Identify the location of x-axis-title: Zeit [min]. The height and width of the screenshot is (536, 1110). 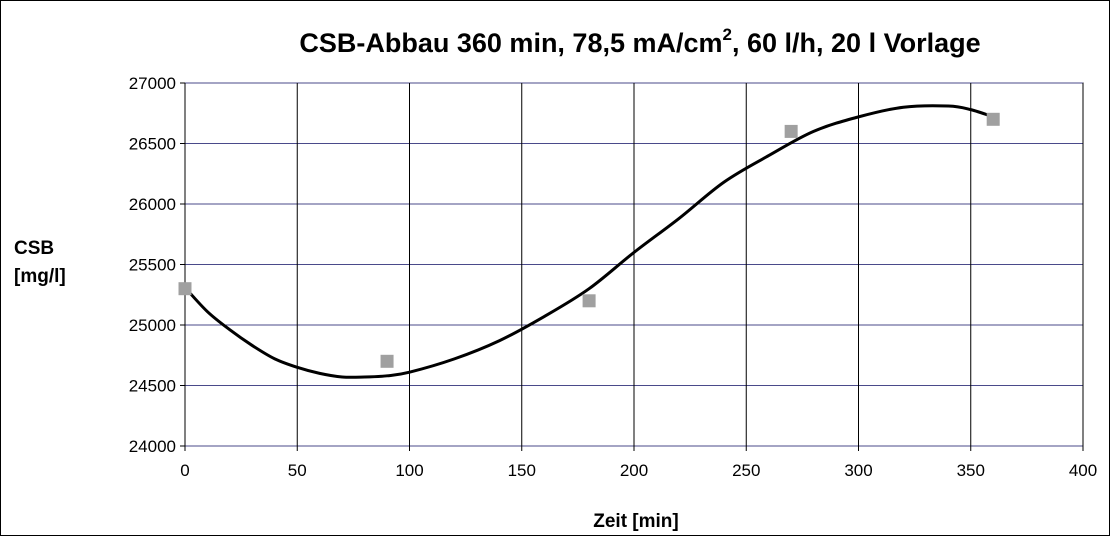
(636, 521).